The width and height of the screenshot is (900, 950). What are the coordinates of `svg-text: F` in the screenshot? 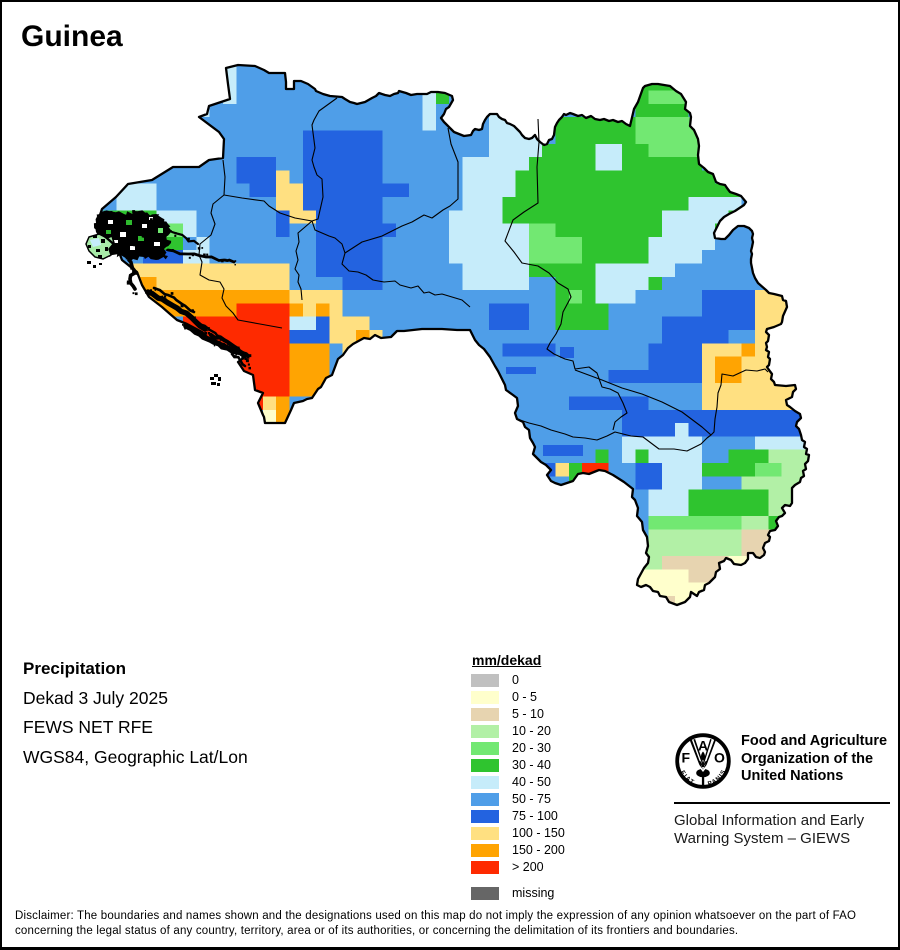 It's located at (686, 758).